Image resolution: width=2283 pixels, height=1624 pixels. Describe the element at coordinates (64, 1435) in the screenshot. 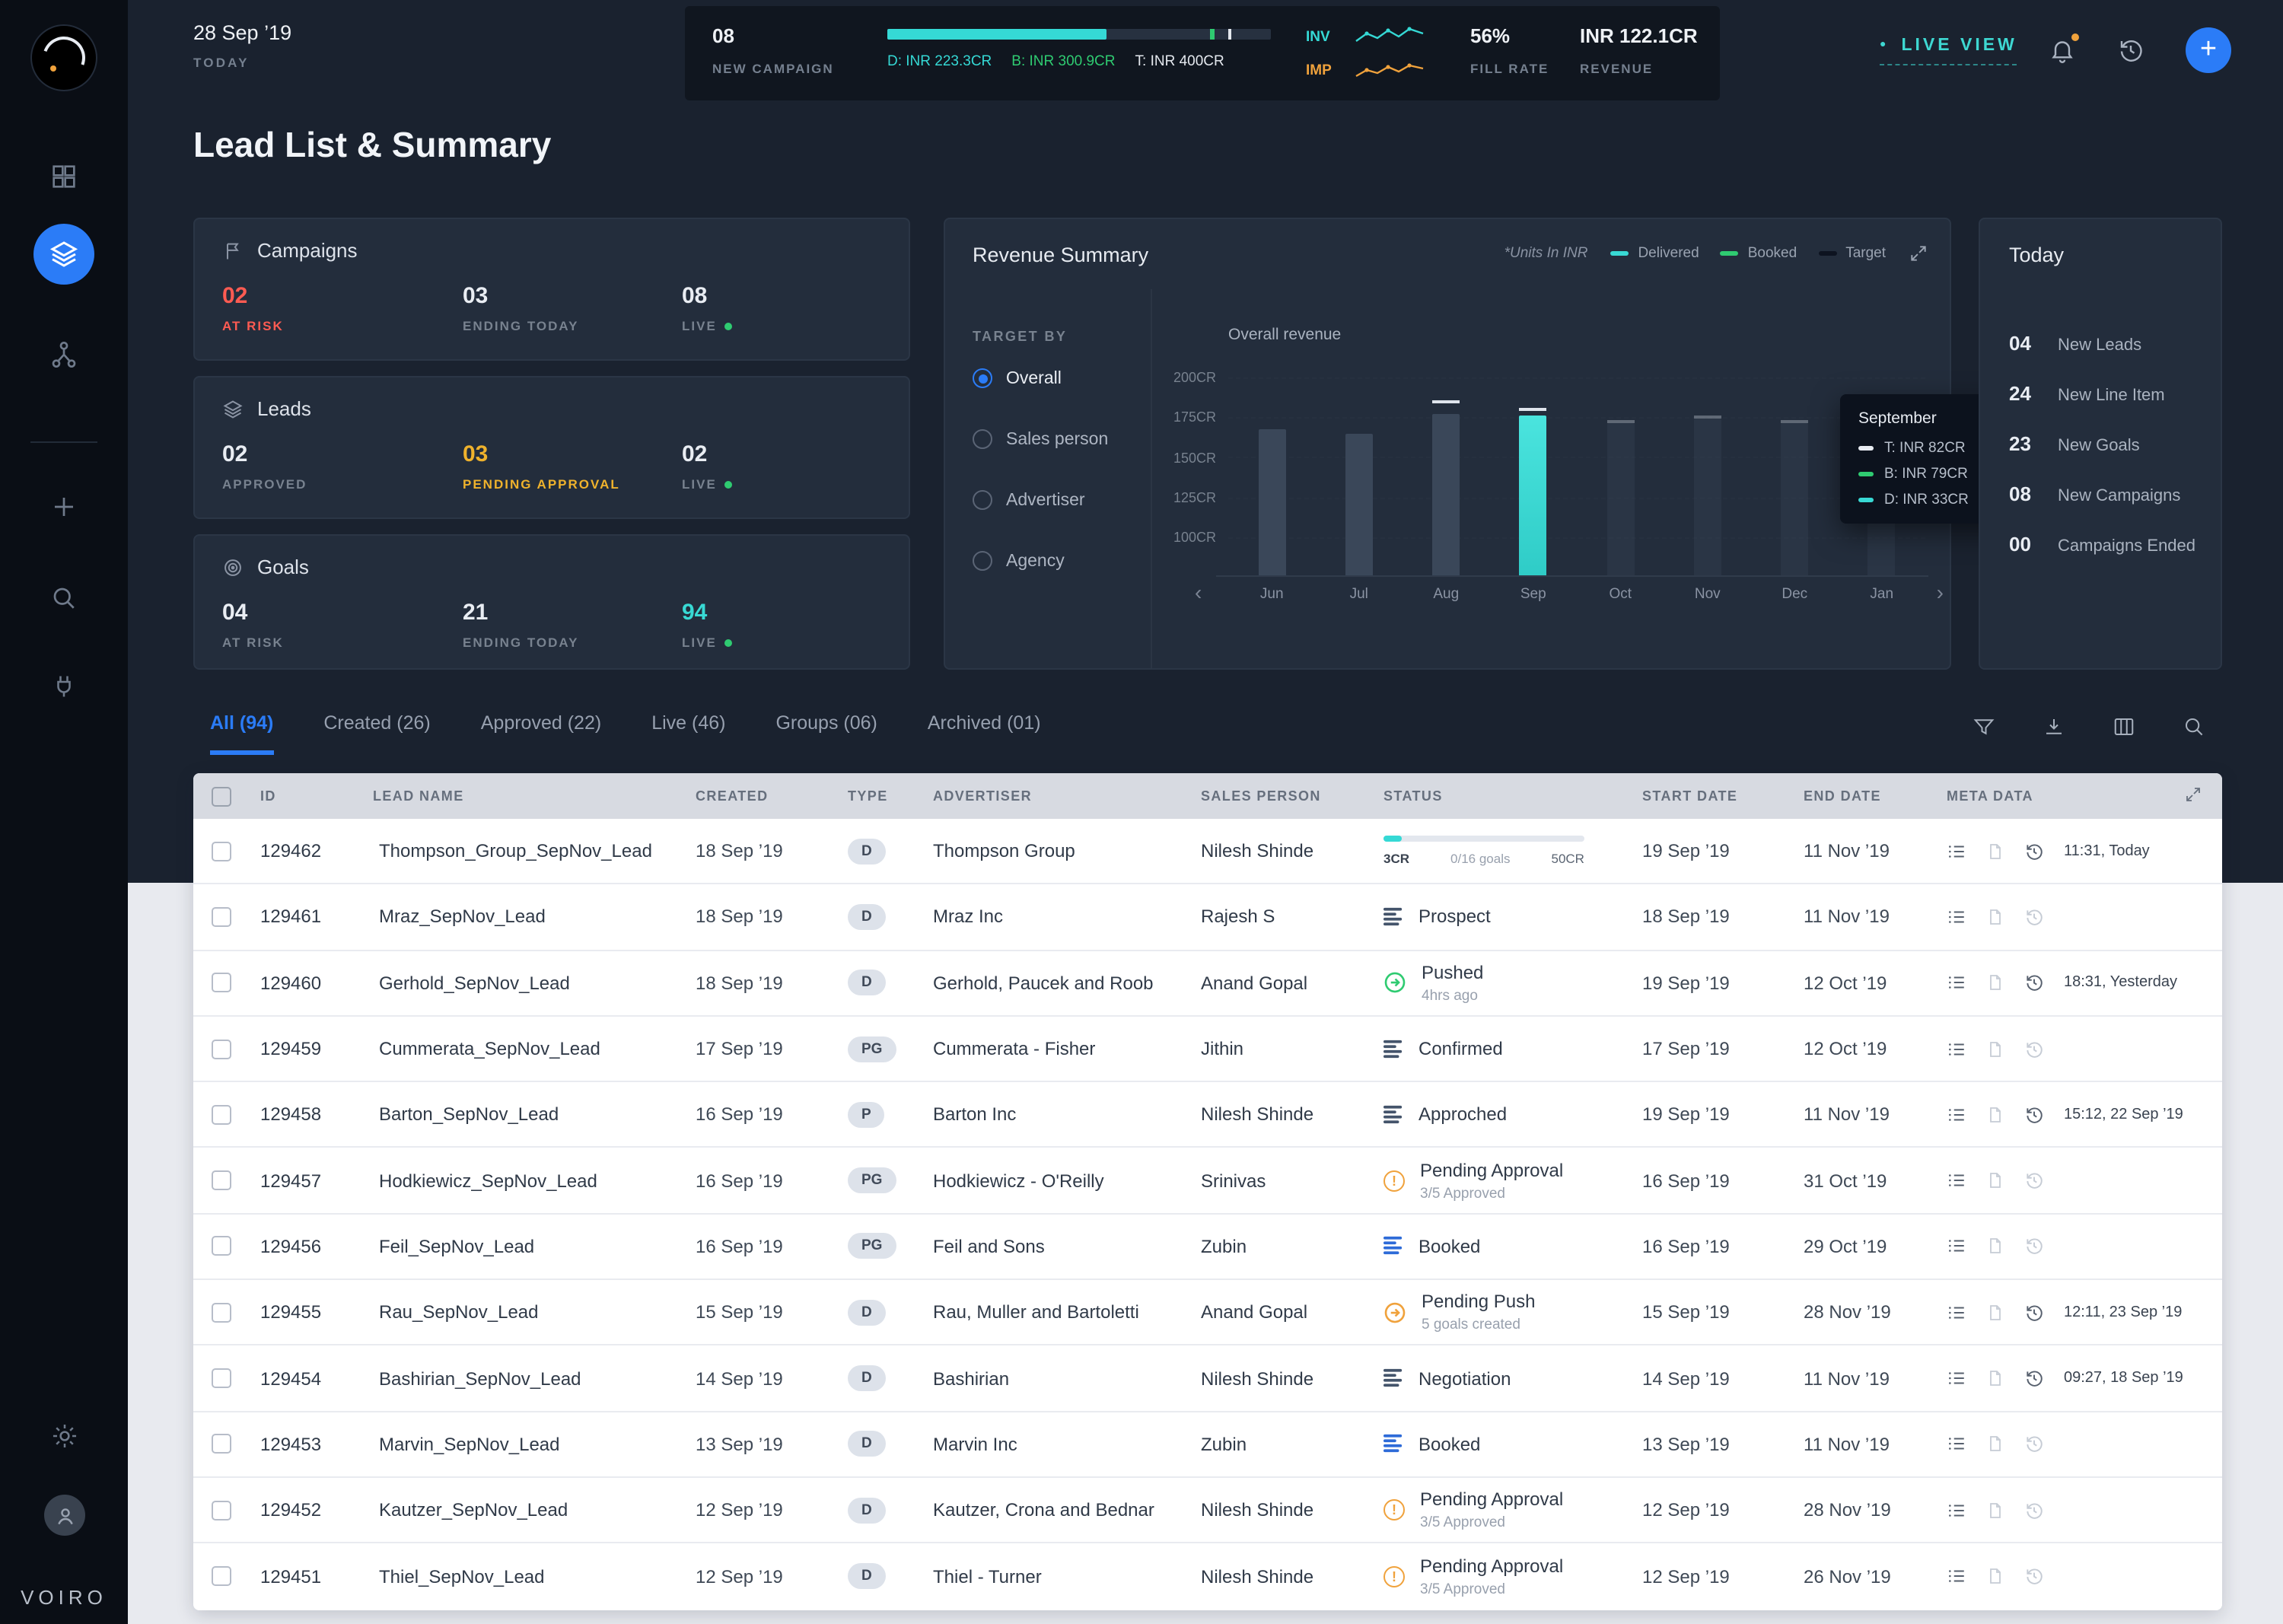

I see `settings-gear-icon` at that location.